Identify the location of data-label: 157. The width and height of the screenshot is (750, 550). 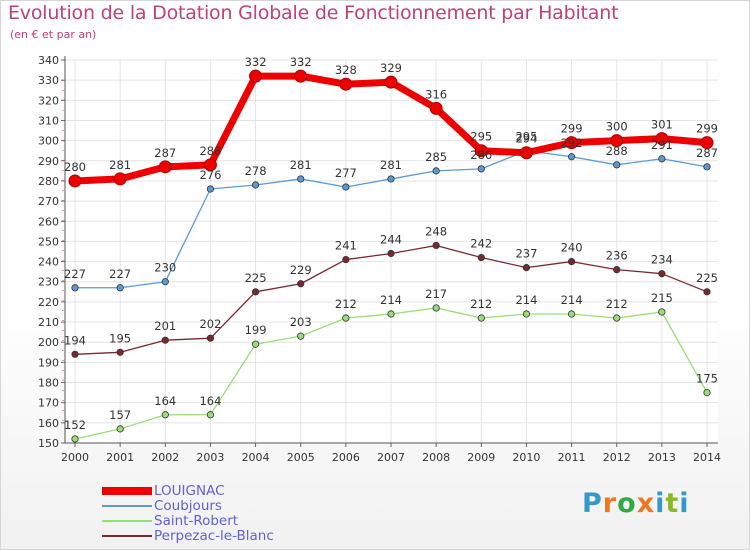
(120, 415).